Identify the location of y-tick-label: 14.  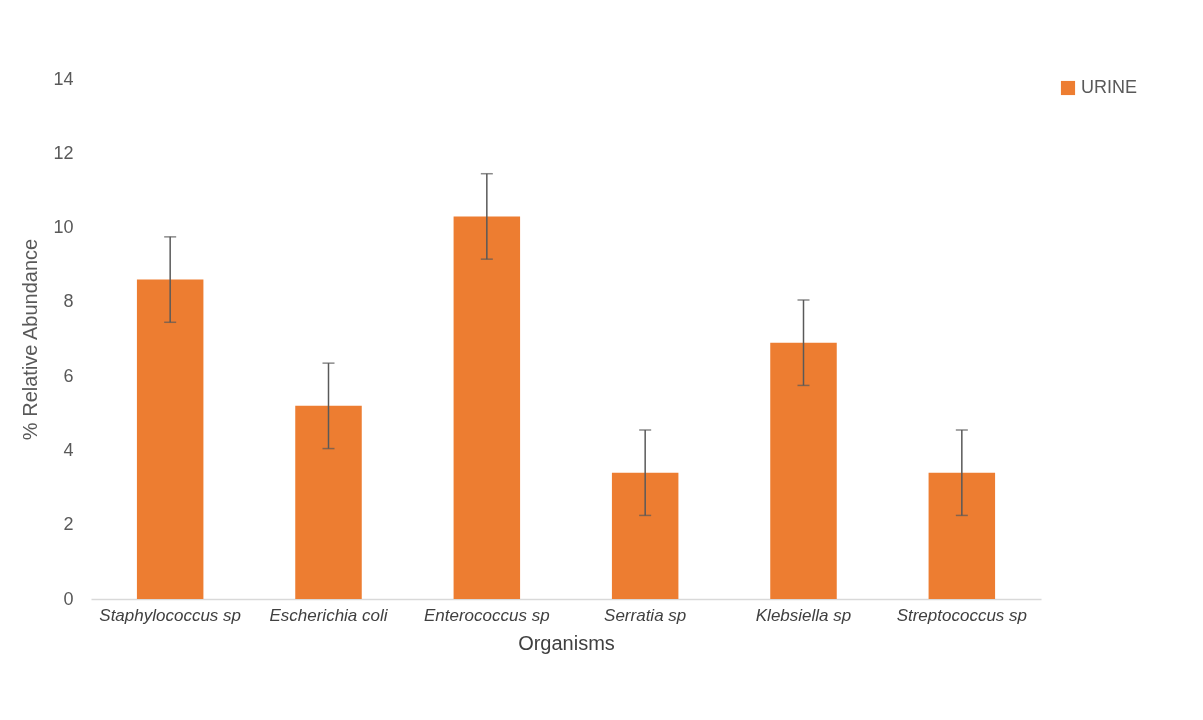
(63, 78).